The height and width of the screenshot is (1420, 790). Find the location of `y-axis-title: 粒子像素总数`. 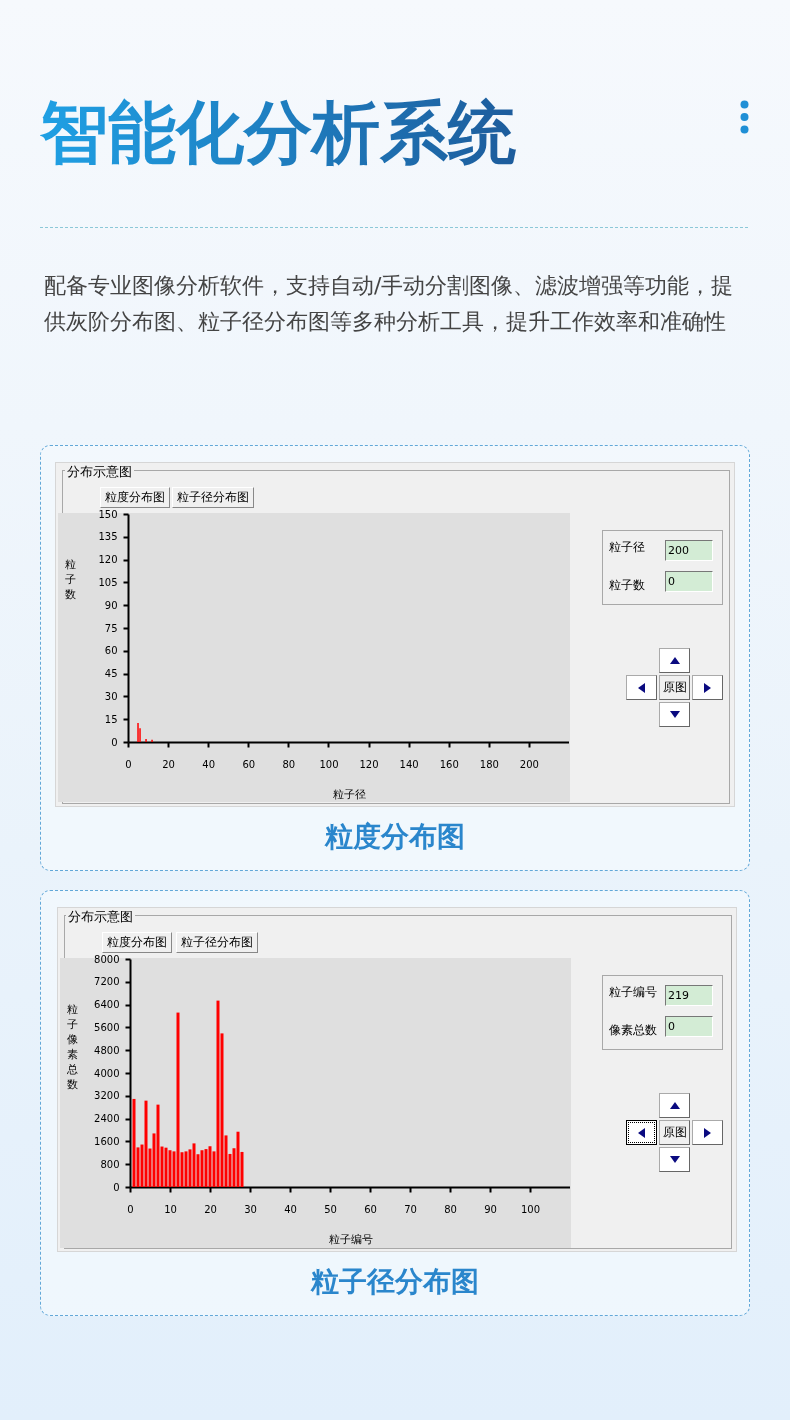

y-axis-title: 粒子像素总数 is located at coordinates (72, 1046).